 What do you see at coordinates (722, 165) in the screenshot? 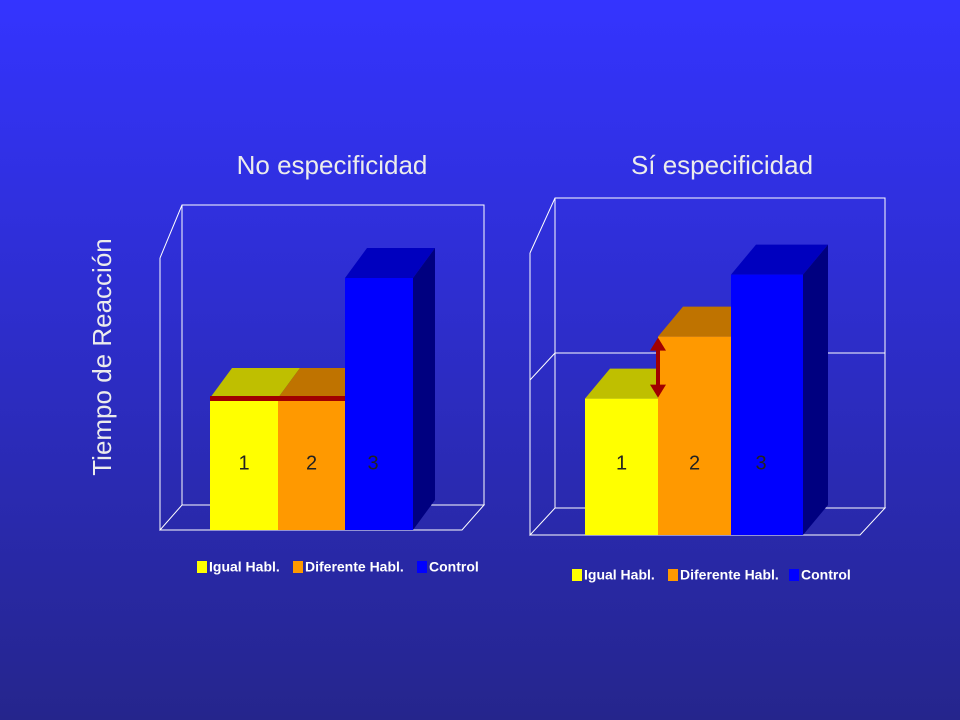
I see `chart-title: Sí especificidad` at bounding box center [722, 165].